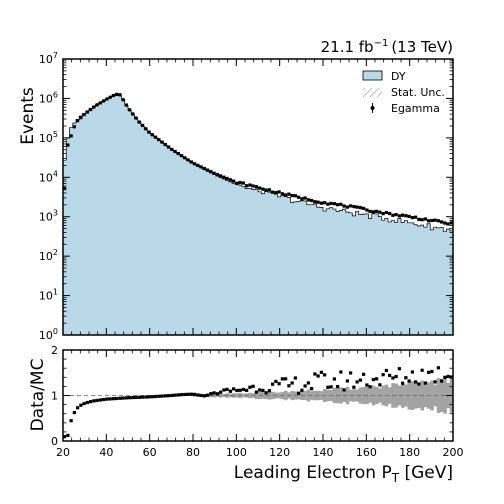 The height and width of the screenshot is (504, 504). What do you see at coordinates (453, 452) in the screenshot?
I see `x-tick-label: 200` at bounding box center [453, 452].